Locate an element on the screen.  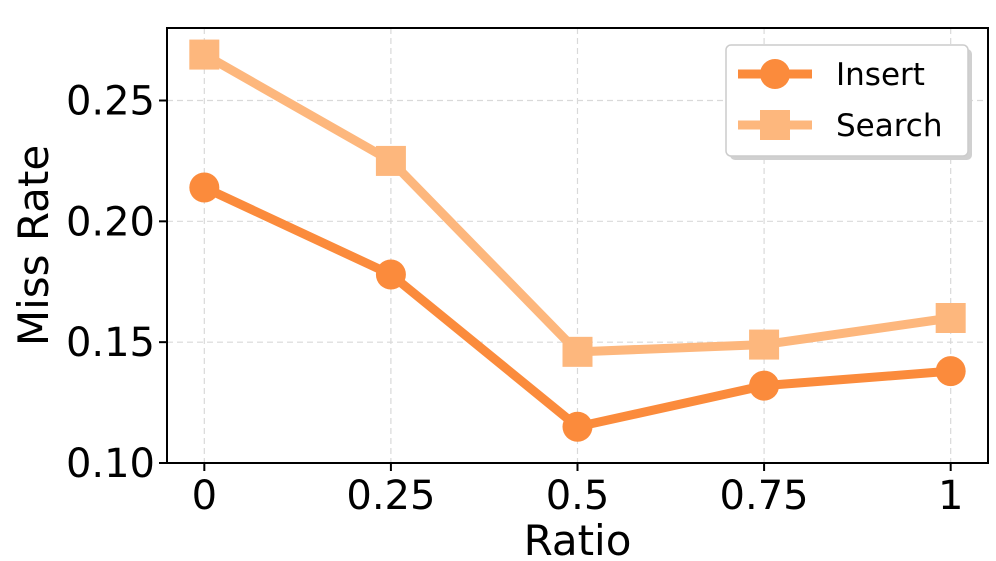
y-axis-label: Miss Rate is located at coordinates (33, 245).